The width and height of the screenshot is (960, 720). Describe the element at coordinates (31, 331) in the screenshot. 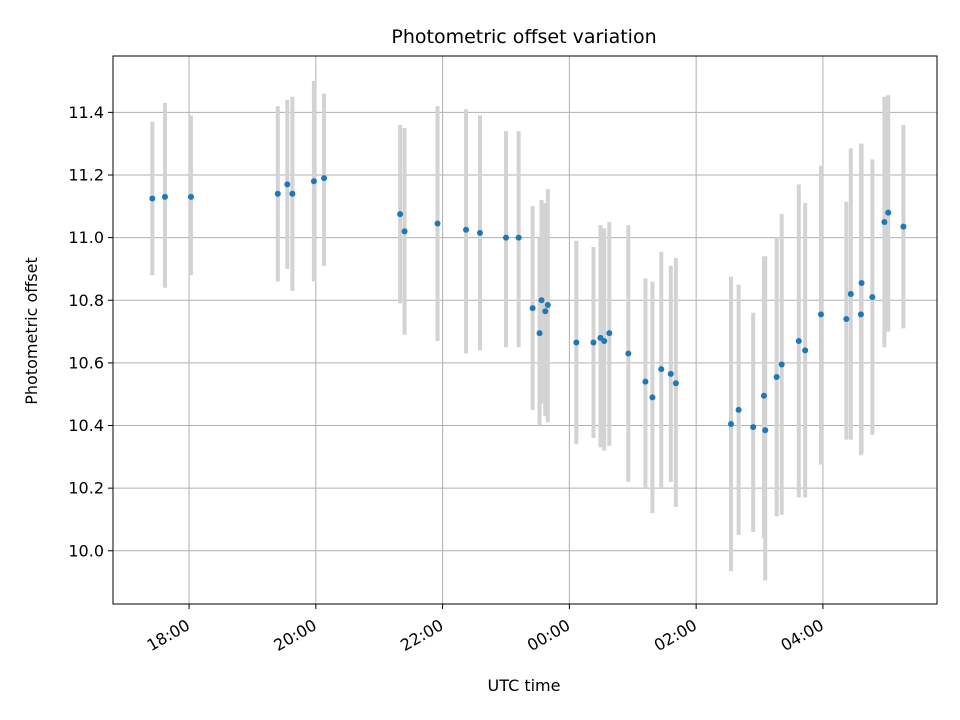

I see `y-axis-label: Photometric offset` at that location.